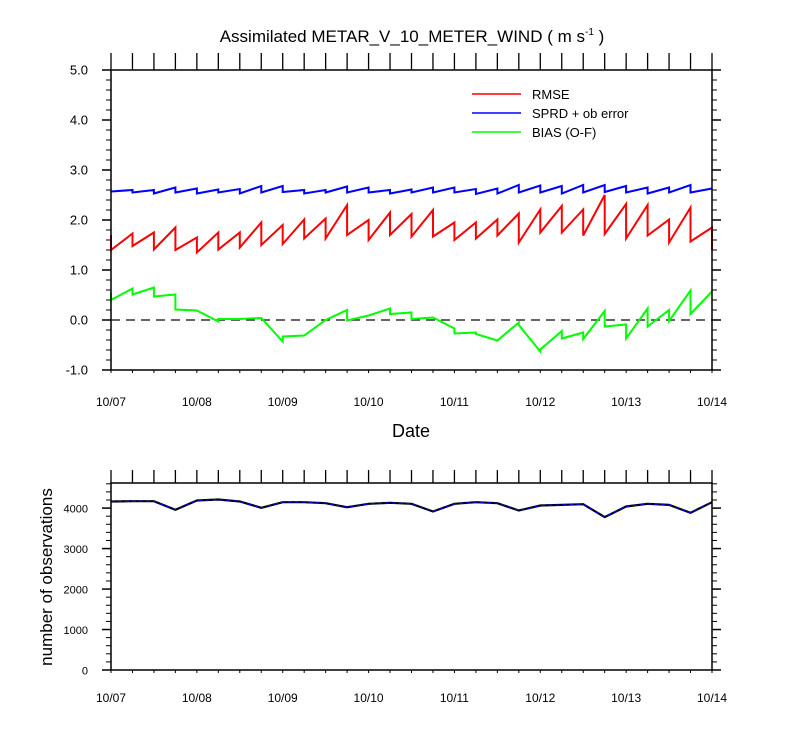 Image resolution: width=800 pixels, height=750 pixels. What do you see at coordinates (76, 631) in the screenshot?
I see `y-tick-label: 1000` at bounding box center [76, 631].